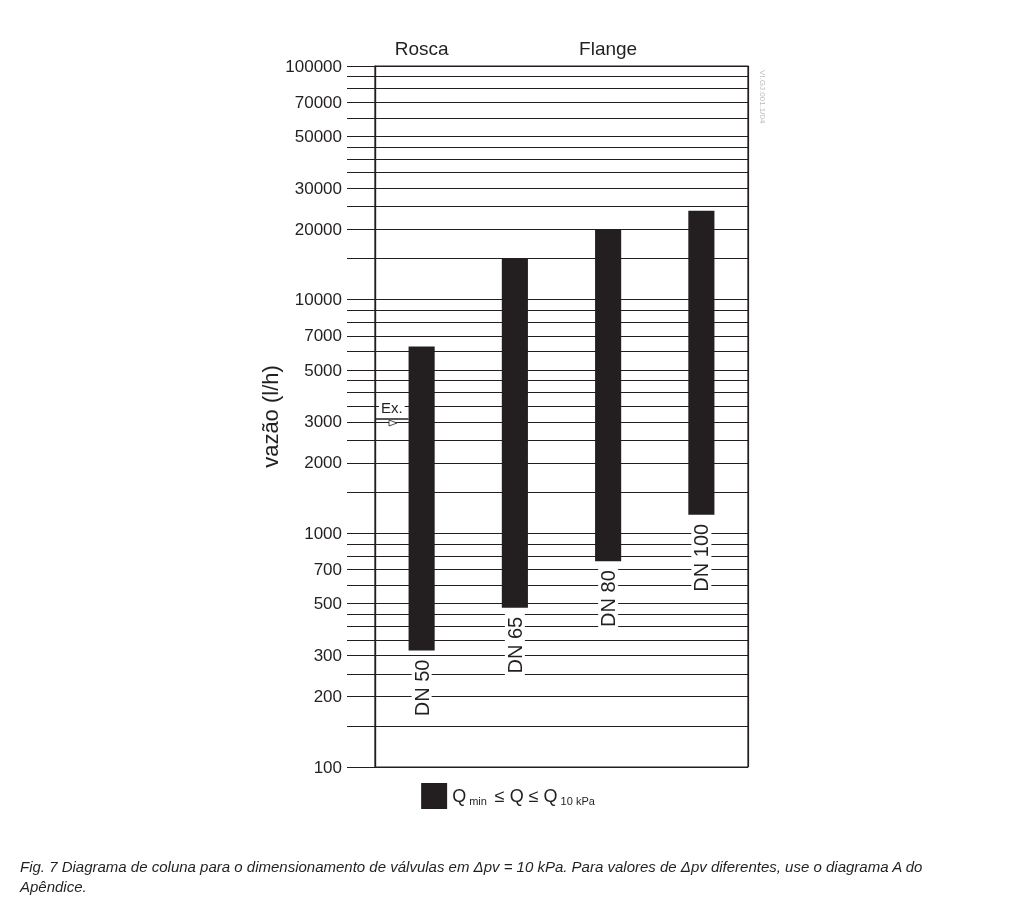 The height and width of the screenshot is (909, 1016). I want to click on y-tick-label: 30000, so click(318, 188).